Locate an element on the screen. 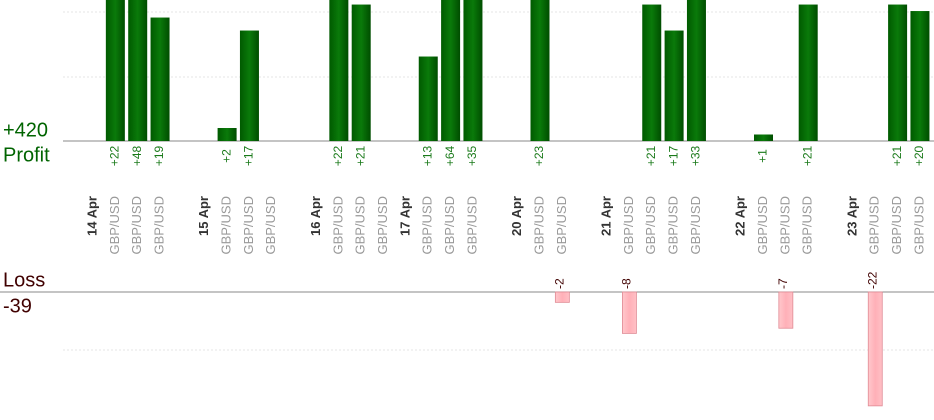 The width and height of the screenshot is (934, 420). loss-value-label: -8 is located at coordinates (627, 283).